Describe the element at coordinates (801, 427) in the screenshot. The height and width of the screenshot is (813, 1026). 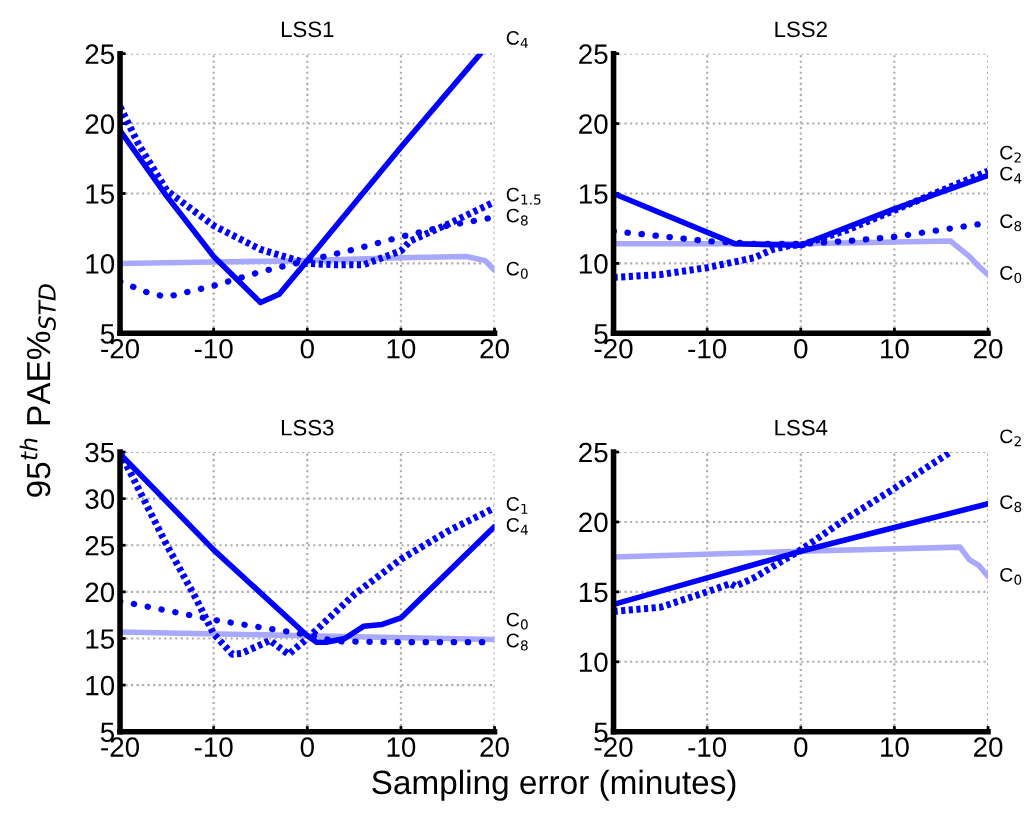
I see `chart-title: LSS4` at that location.